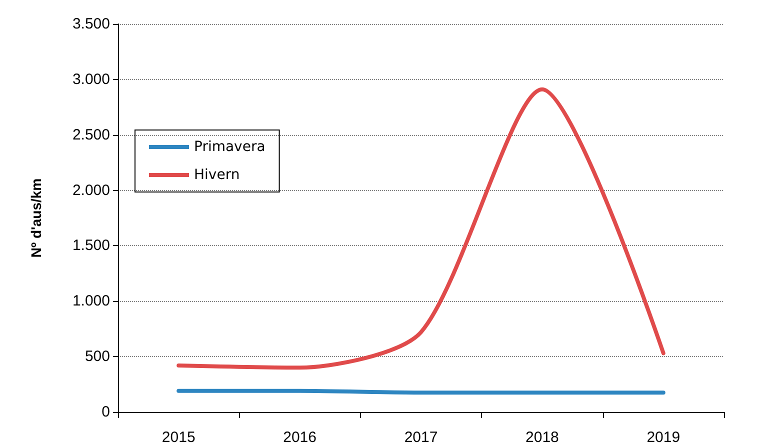 This screenshot has height=448, width=764. What do you see at coordinates (91, 135) in the screenshot?
I see `y-tick-label: 2.500` at bounding box center [91, 135].